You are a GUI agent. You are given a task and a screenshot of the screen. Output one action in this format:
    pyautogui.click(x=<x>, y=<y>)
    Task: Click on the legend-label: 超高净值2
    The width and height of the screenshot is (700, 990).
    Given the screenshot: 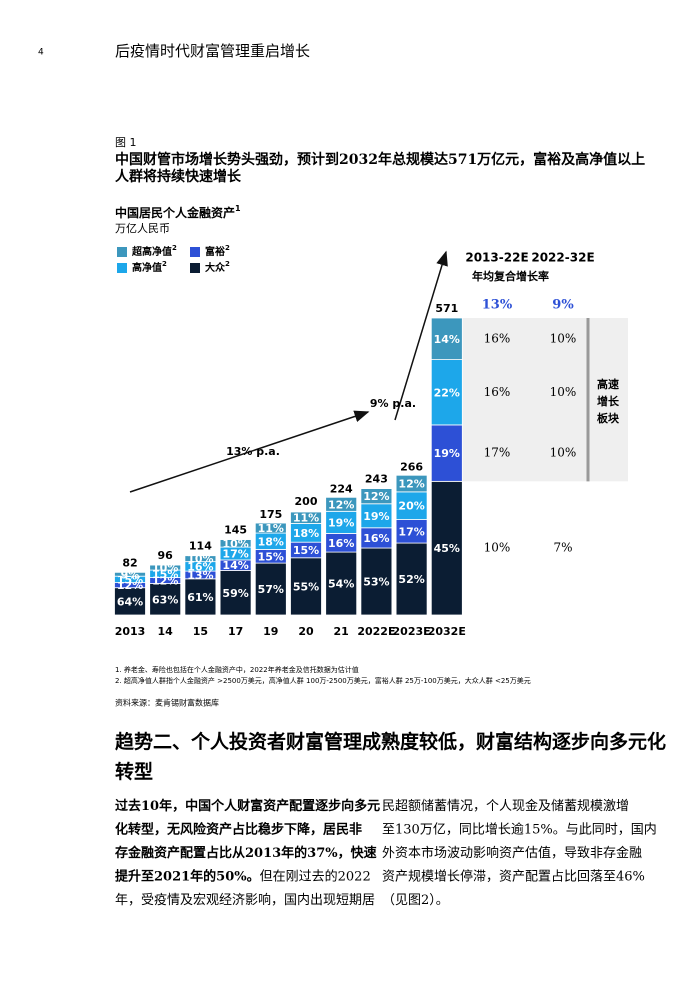 What is the action you would take?
    pyautogui.click(x=154, y=251)
    